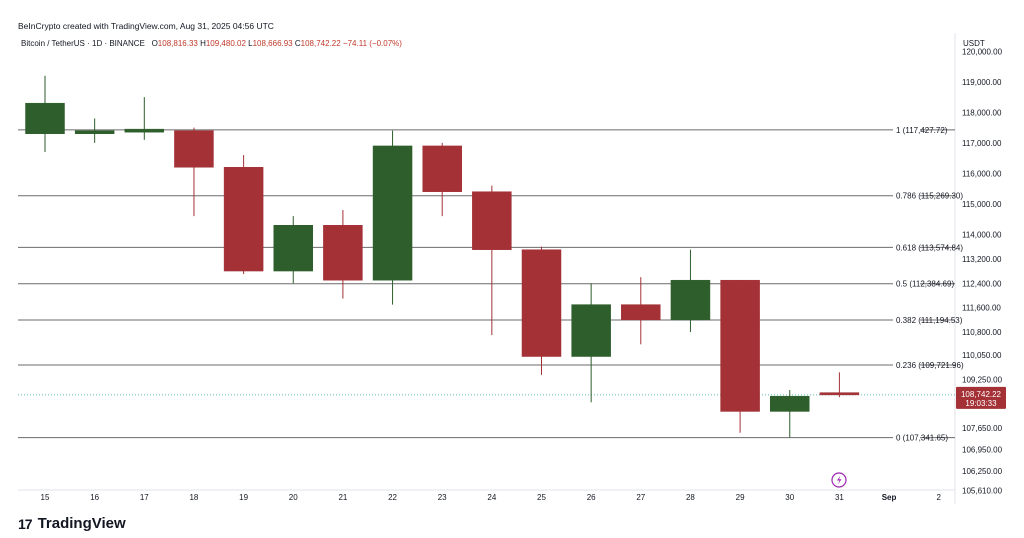 This screenshot has height=538, width=1024. What do you see at coordinates (982, 234) in the screenshot?
I see `y-tick-label: 114,000.00` at bounding box center [982, 234].